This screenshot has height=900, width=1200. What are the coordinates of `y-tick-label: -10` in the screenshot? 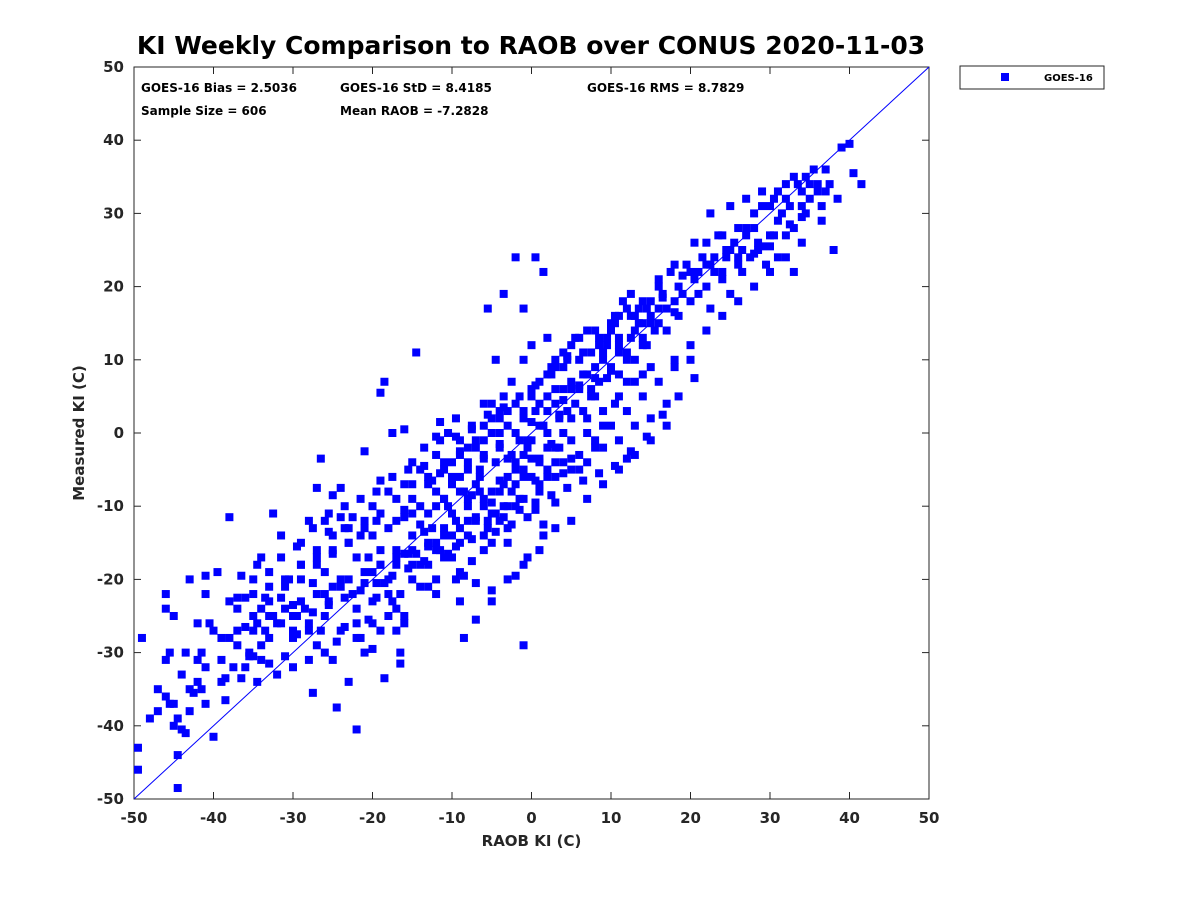 It's located at (110, 506).